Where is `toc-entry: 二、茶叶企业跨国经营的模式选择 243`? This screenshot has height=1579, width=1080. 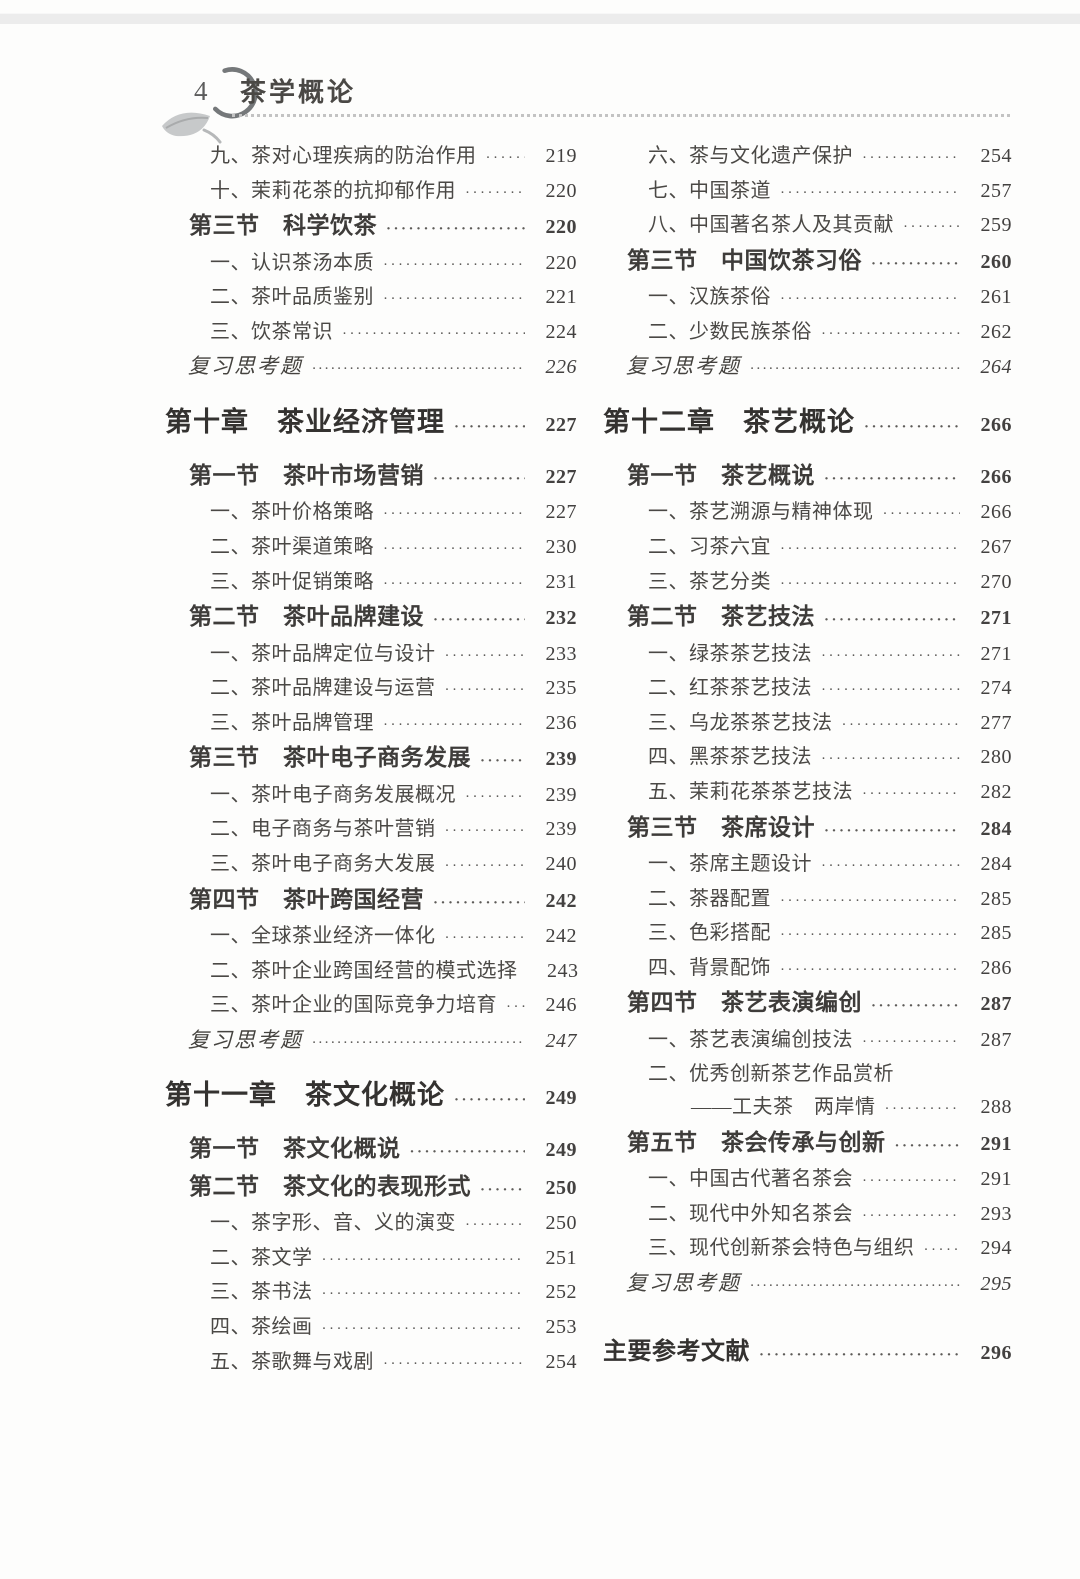 toc-entry: 二、茶叶企业跨国经营的模式选择 243 is located at coordinates (372, 972).